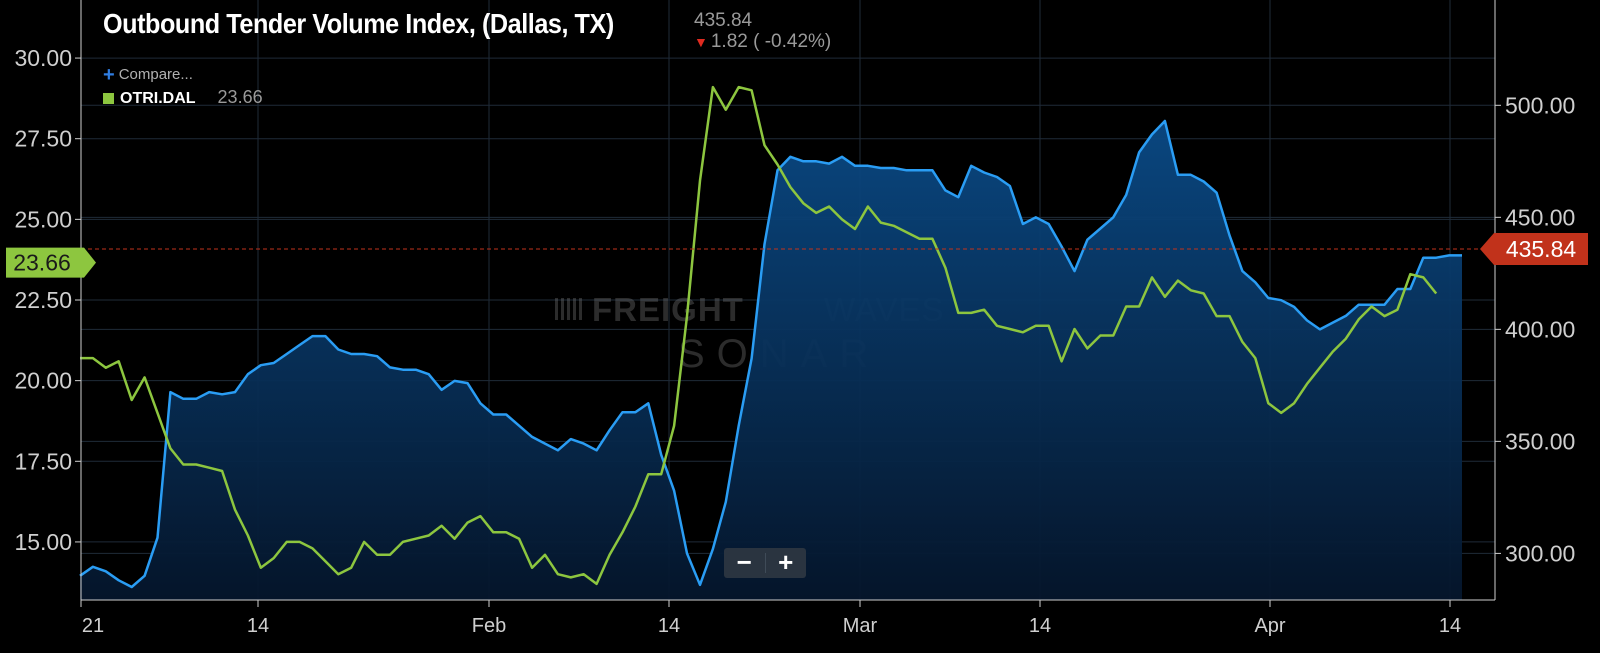 The width and height of the screenshot is (1600, 653). I want to click on zoom-divider, so click(765, 563).